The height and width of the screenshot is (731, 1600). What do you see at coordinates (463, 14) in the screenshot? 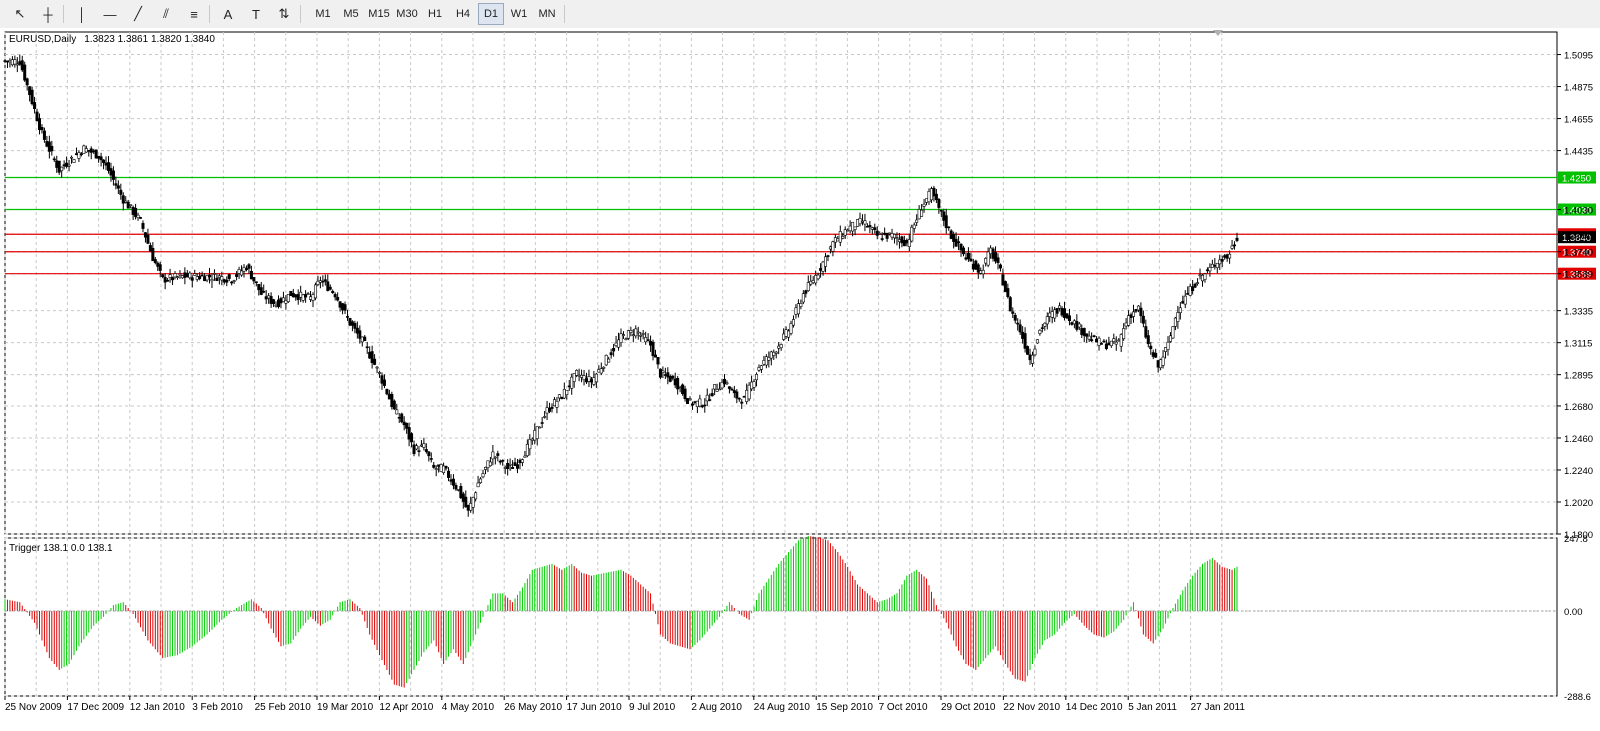
I see `timeframe-h4-button: H4` at bounding box center [463, 14].